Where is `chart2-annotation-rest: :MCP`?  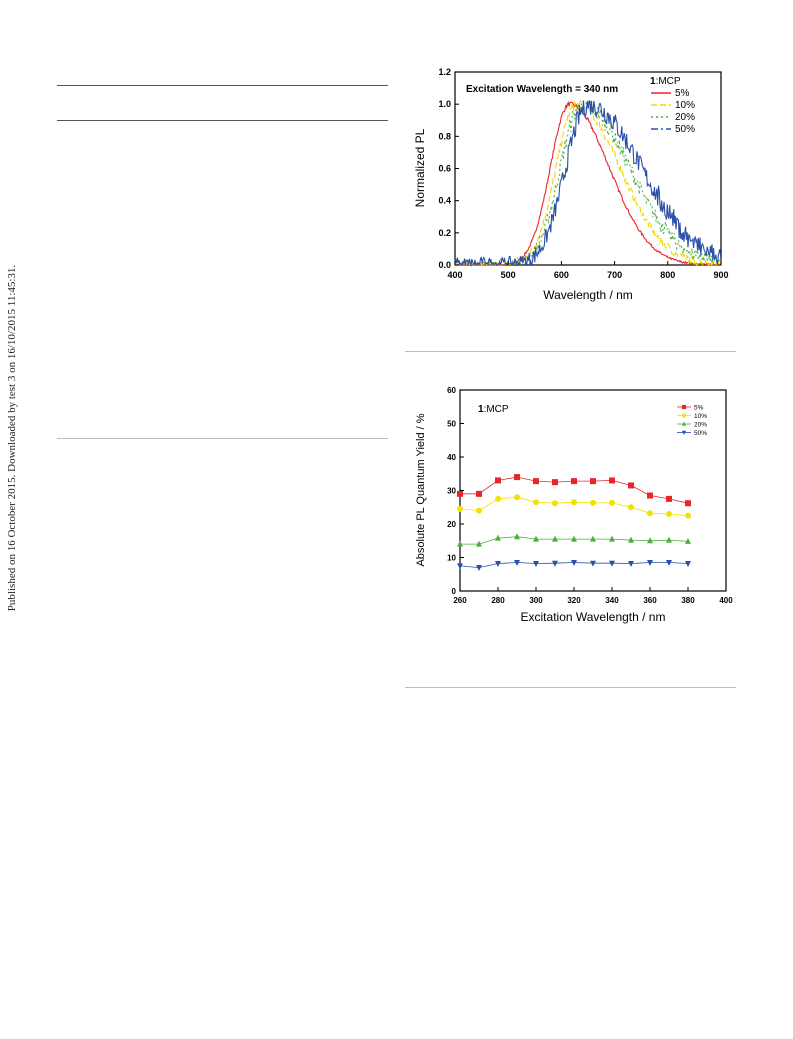 chart2-annotation-rest: :MCP is located at coordinates (496, 409).